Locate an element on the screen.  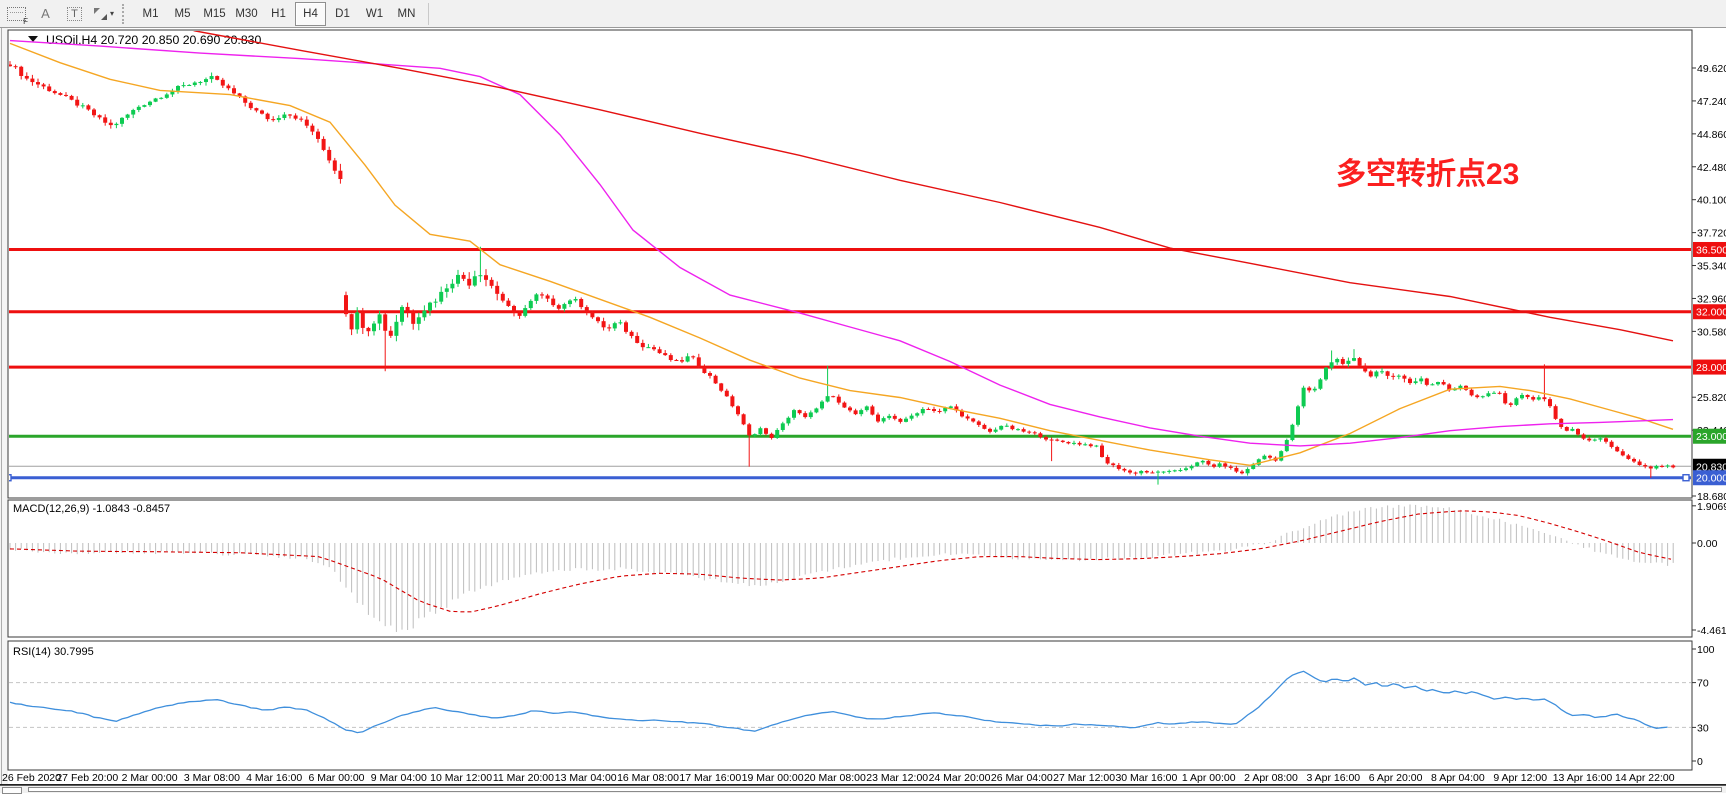
symbol-dropdown-icon is located at coordinates (33, 39).